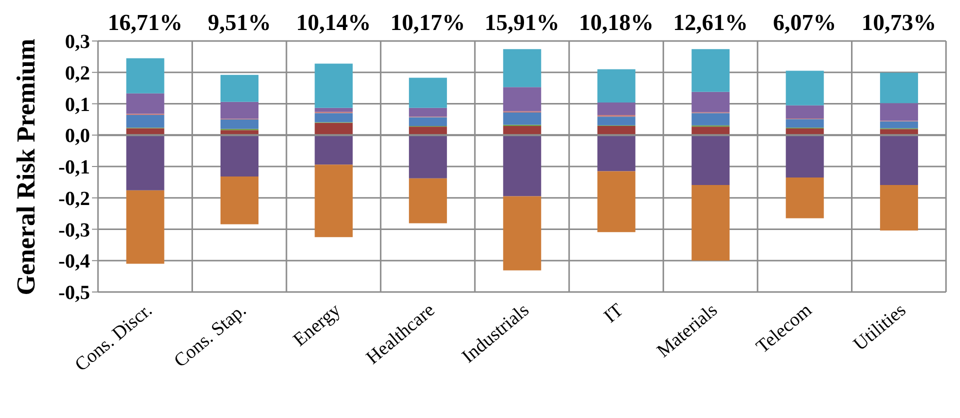  Describe the element at coordinates (710, 23) in the screenshot. I see `text: 12,61%` at that location.